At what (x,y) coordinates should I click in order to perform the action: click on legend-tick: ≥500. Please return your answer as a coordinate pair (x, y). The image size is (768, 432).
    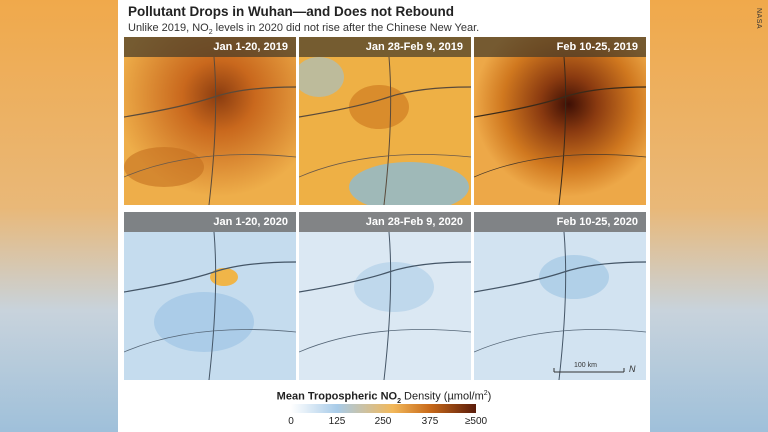
    Looking at the image, I should click on (476, 421).